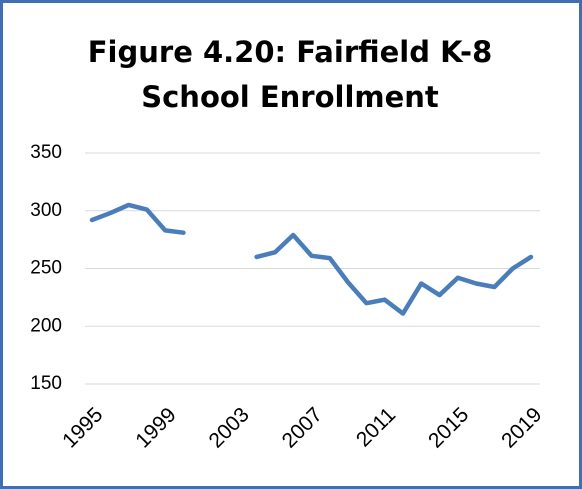  What do you see at coordinates (521, 427) in the screenshot?
I see `x-tick-label: 2019` at bounding box center [521, 427].